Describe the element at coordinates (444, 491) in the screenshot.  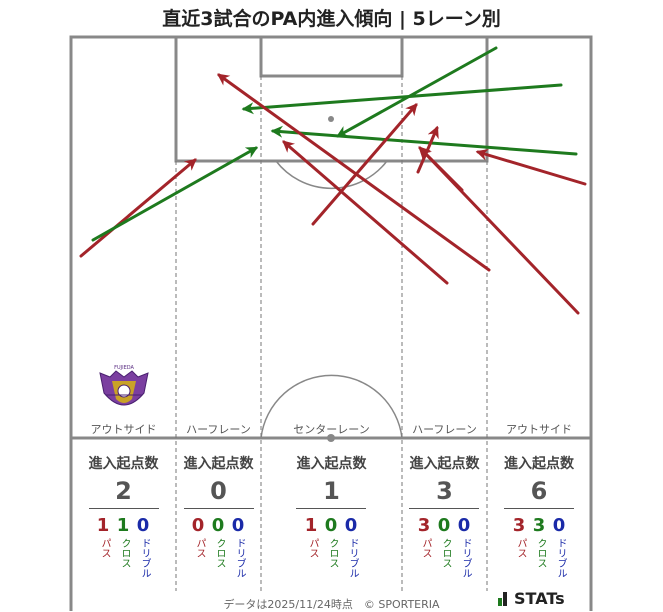
I see `stat-total: 3` at that location.